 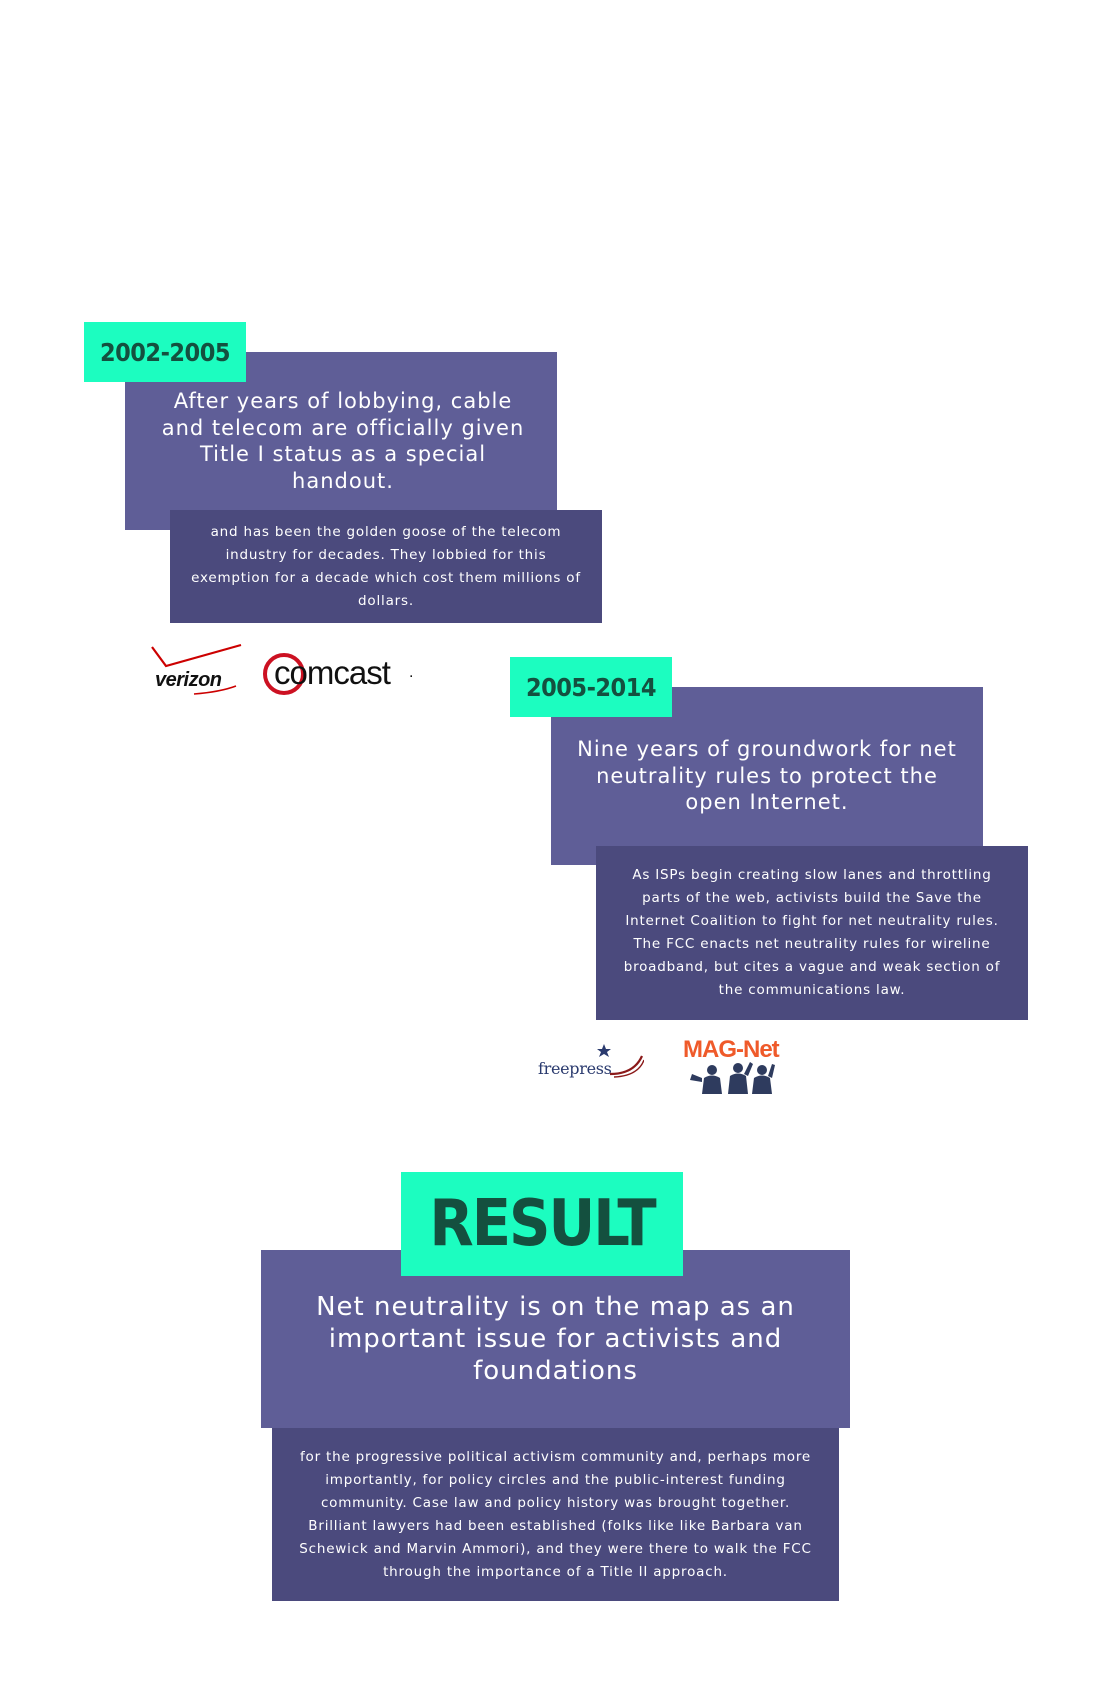 What do you see at coordinates (731, 1049) in the screenshot?
I see `magnet-wordmark: MAG-Net` at bounding box center [731, 1049].